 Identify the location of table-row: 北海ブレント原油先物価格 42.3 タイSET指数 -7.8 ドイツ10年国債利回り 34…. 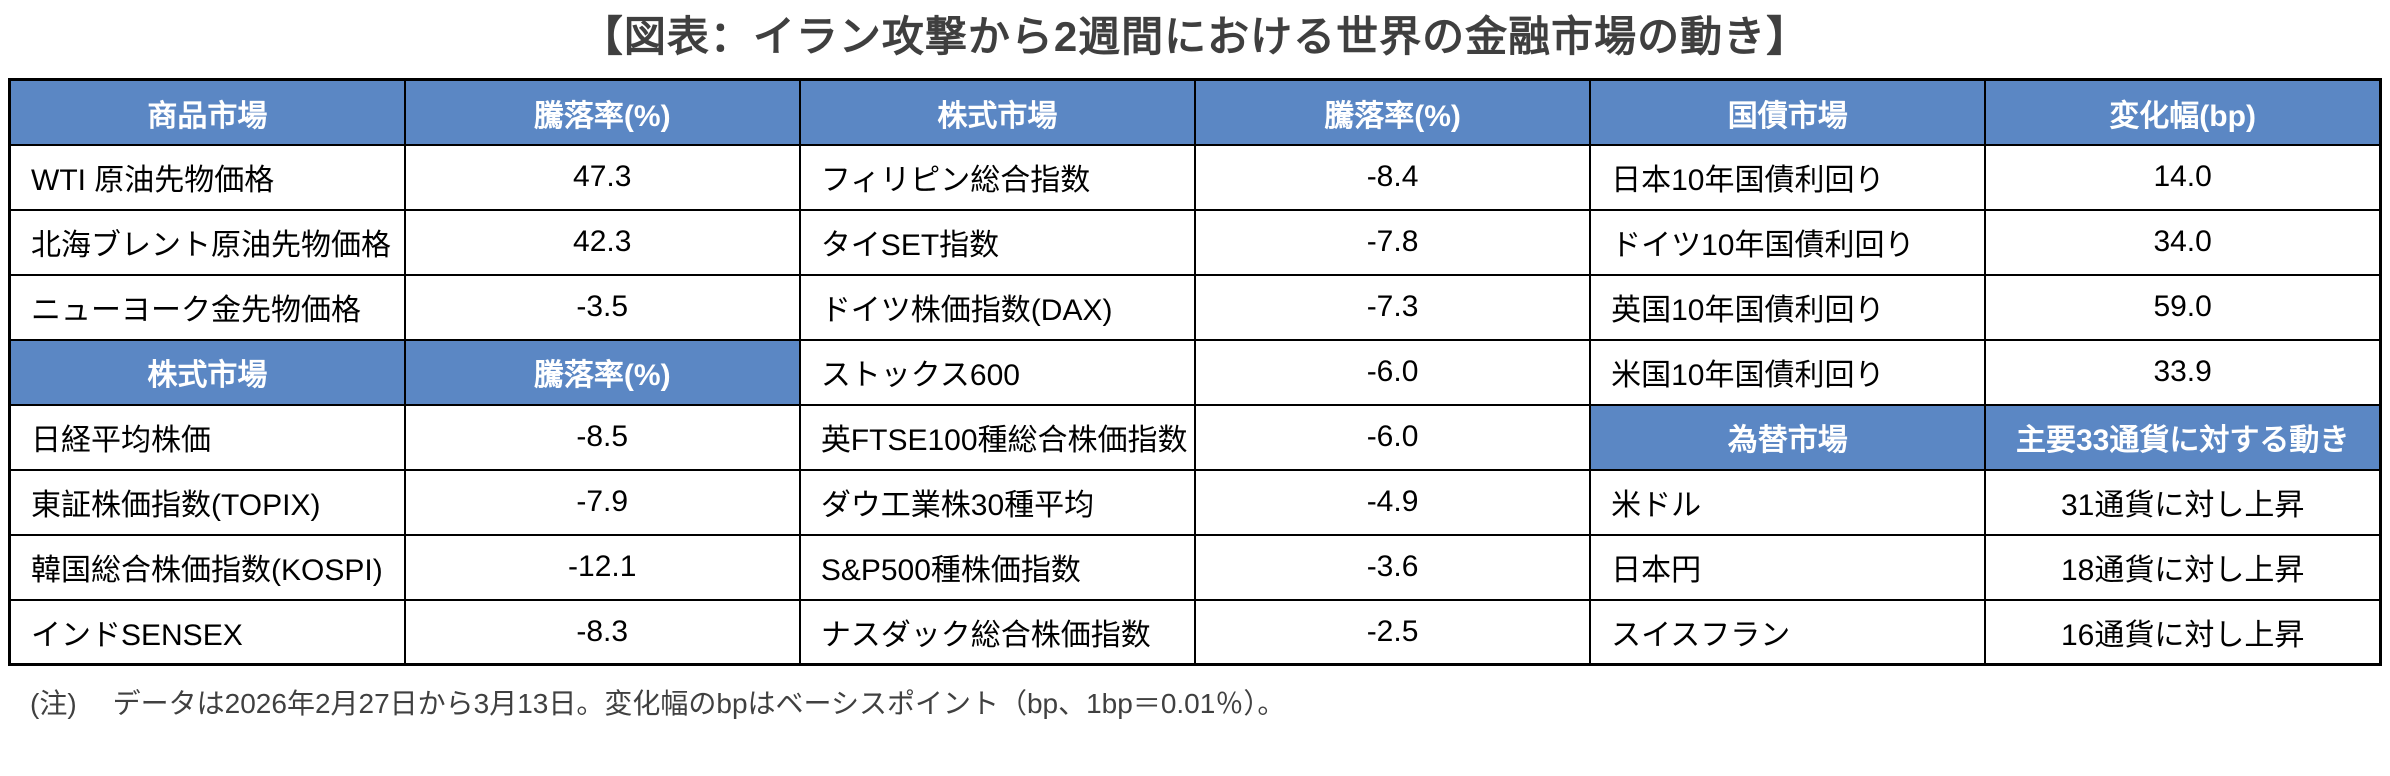
(1195, 242).